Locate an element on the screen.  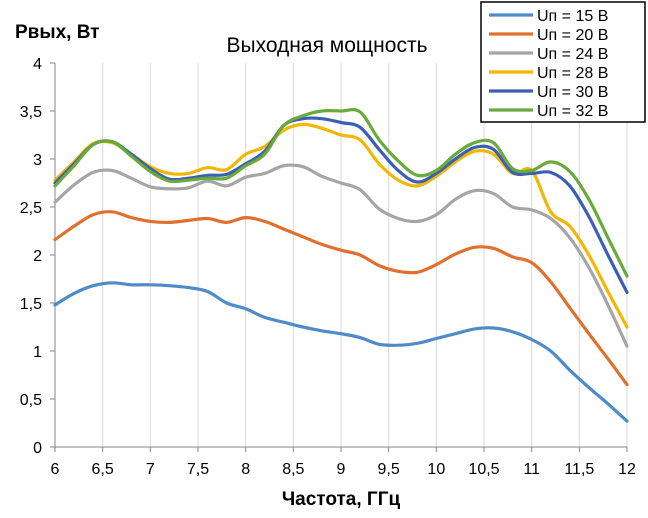
legend-label-1: Uп = 15 В is located at coordinates (572, 16).